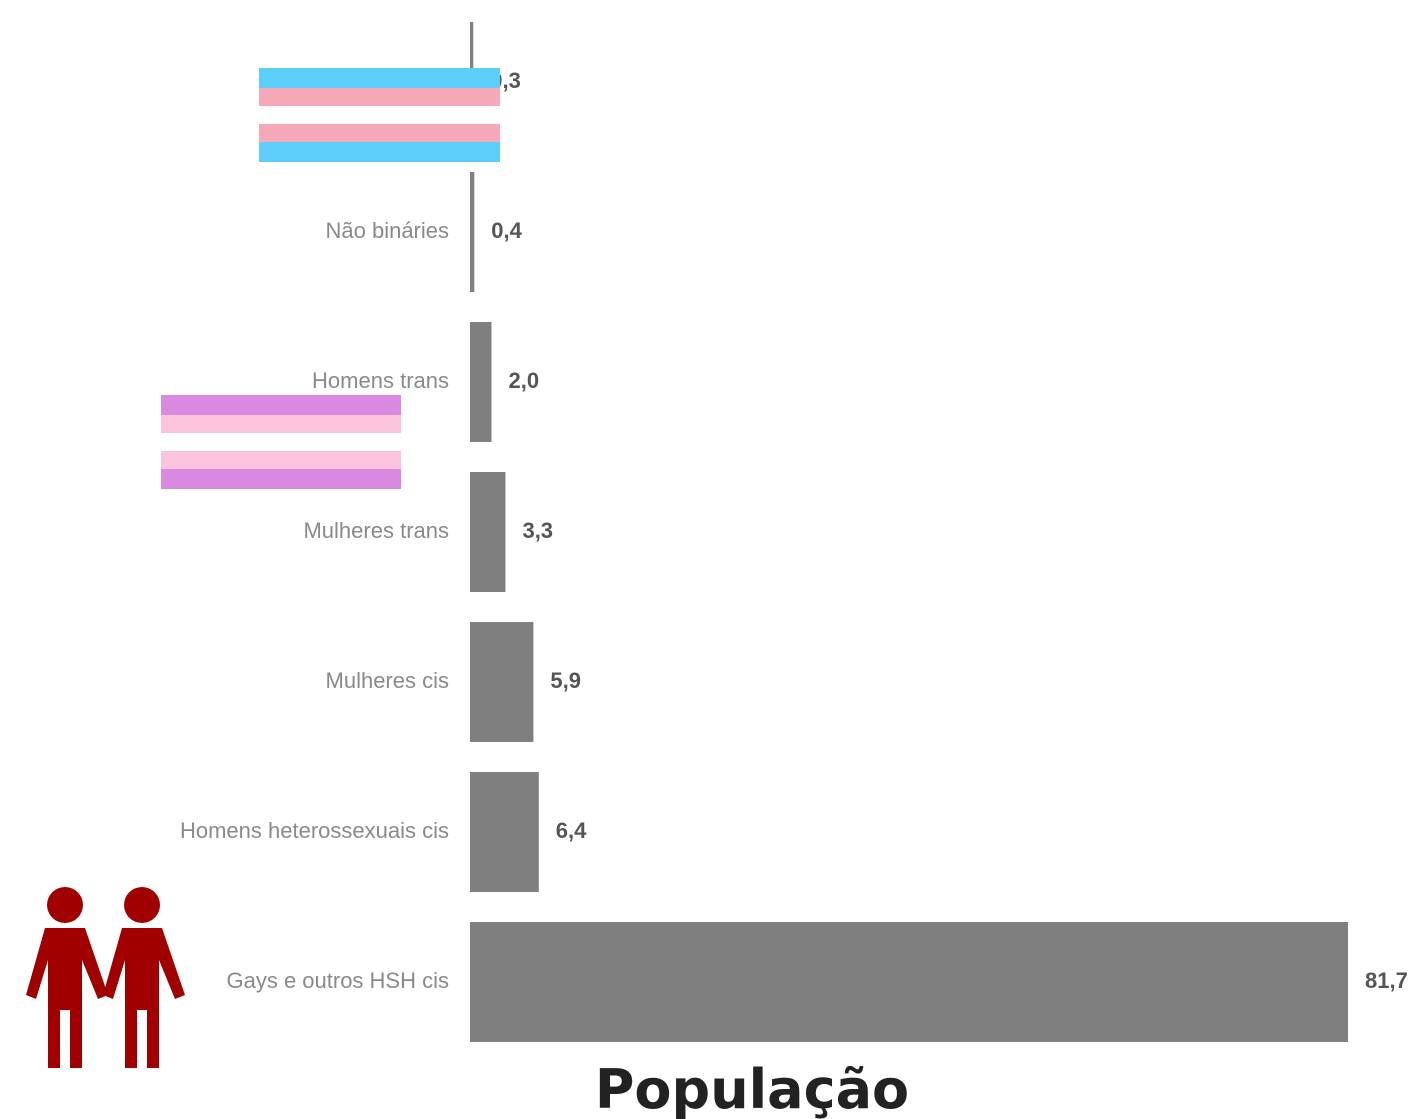  I want to click on category-label: Mulheres cis, so click(387, 680).